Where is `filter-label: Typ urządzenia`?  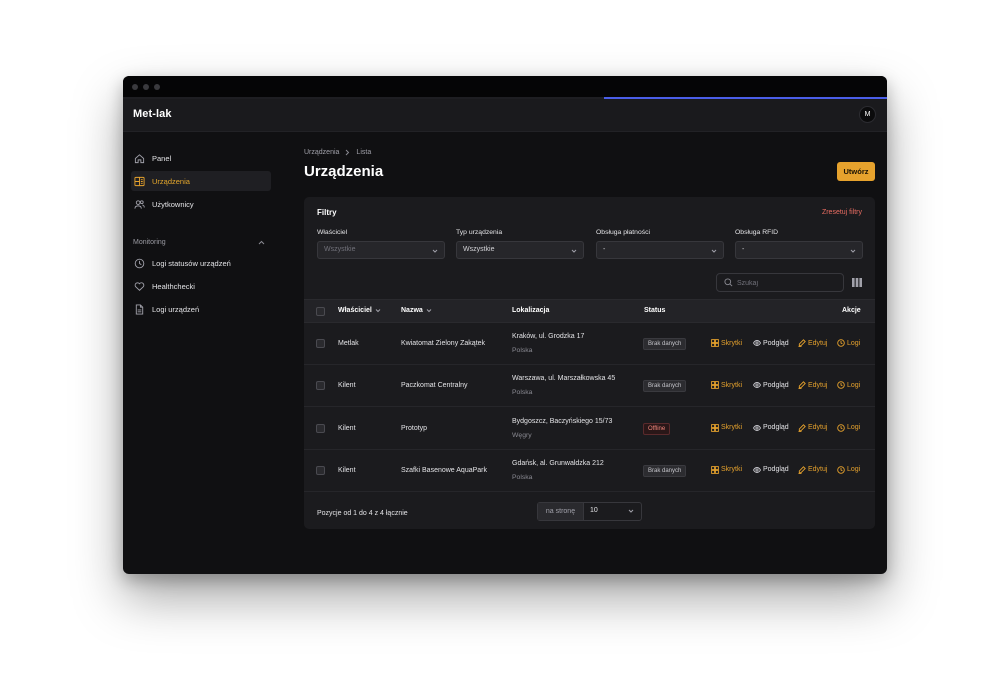
filter-label: Typ urządzenia is located at coordinates (479, 232).